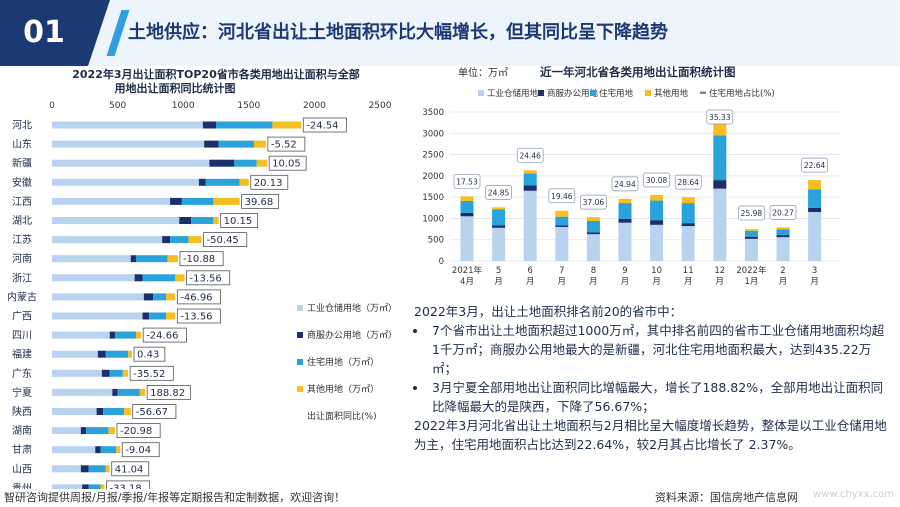 This screenshot has height=507, width=900. What do you see at coordinates (498, 271) in the screenshot?
I see `x-tick-label-line1: 5` at bounding box center [498, 271].